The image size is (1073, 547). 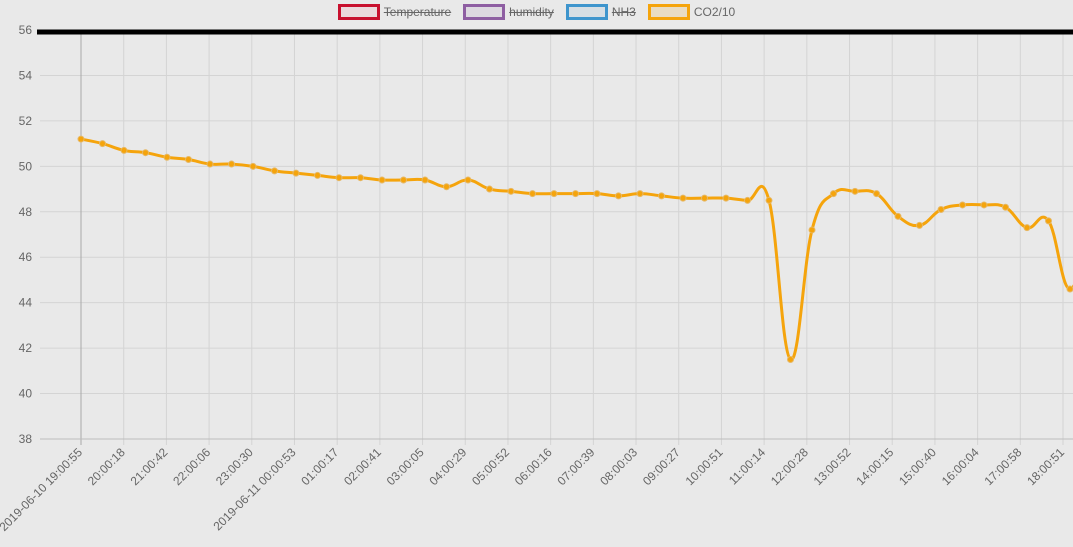 I want to click on y-tick-label: 42, so click(x=26, y=348).